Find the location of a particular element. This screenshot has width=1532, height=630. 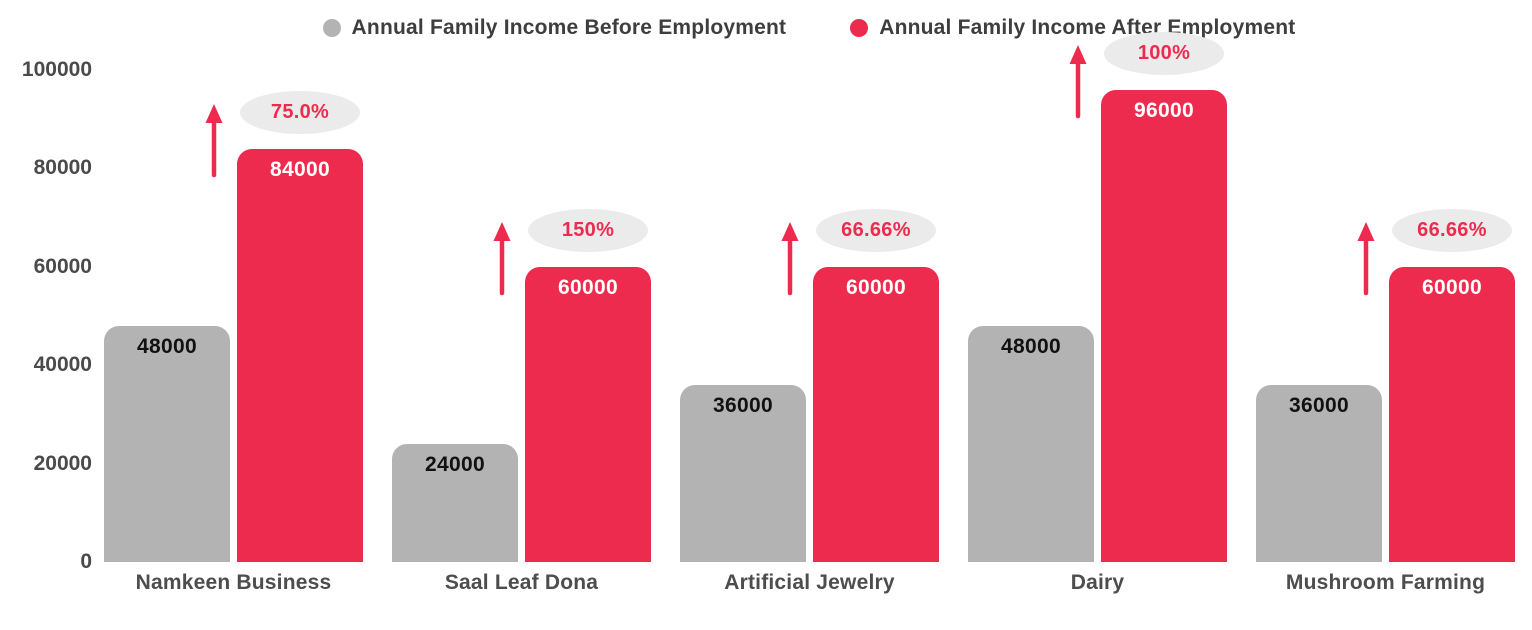

bar-value-after-mushroom-farming: 60000 is located at coordinates (1452, 287).